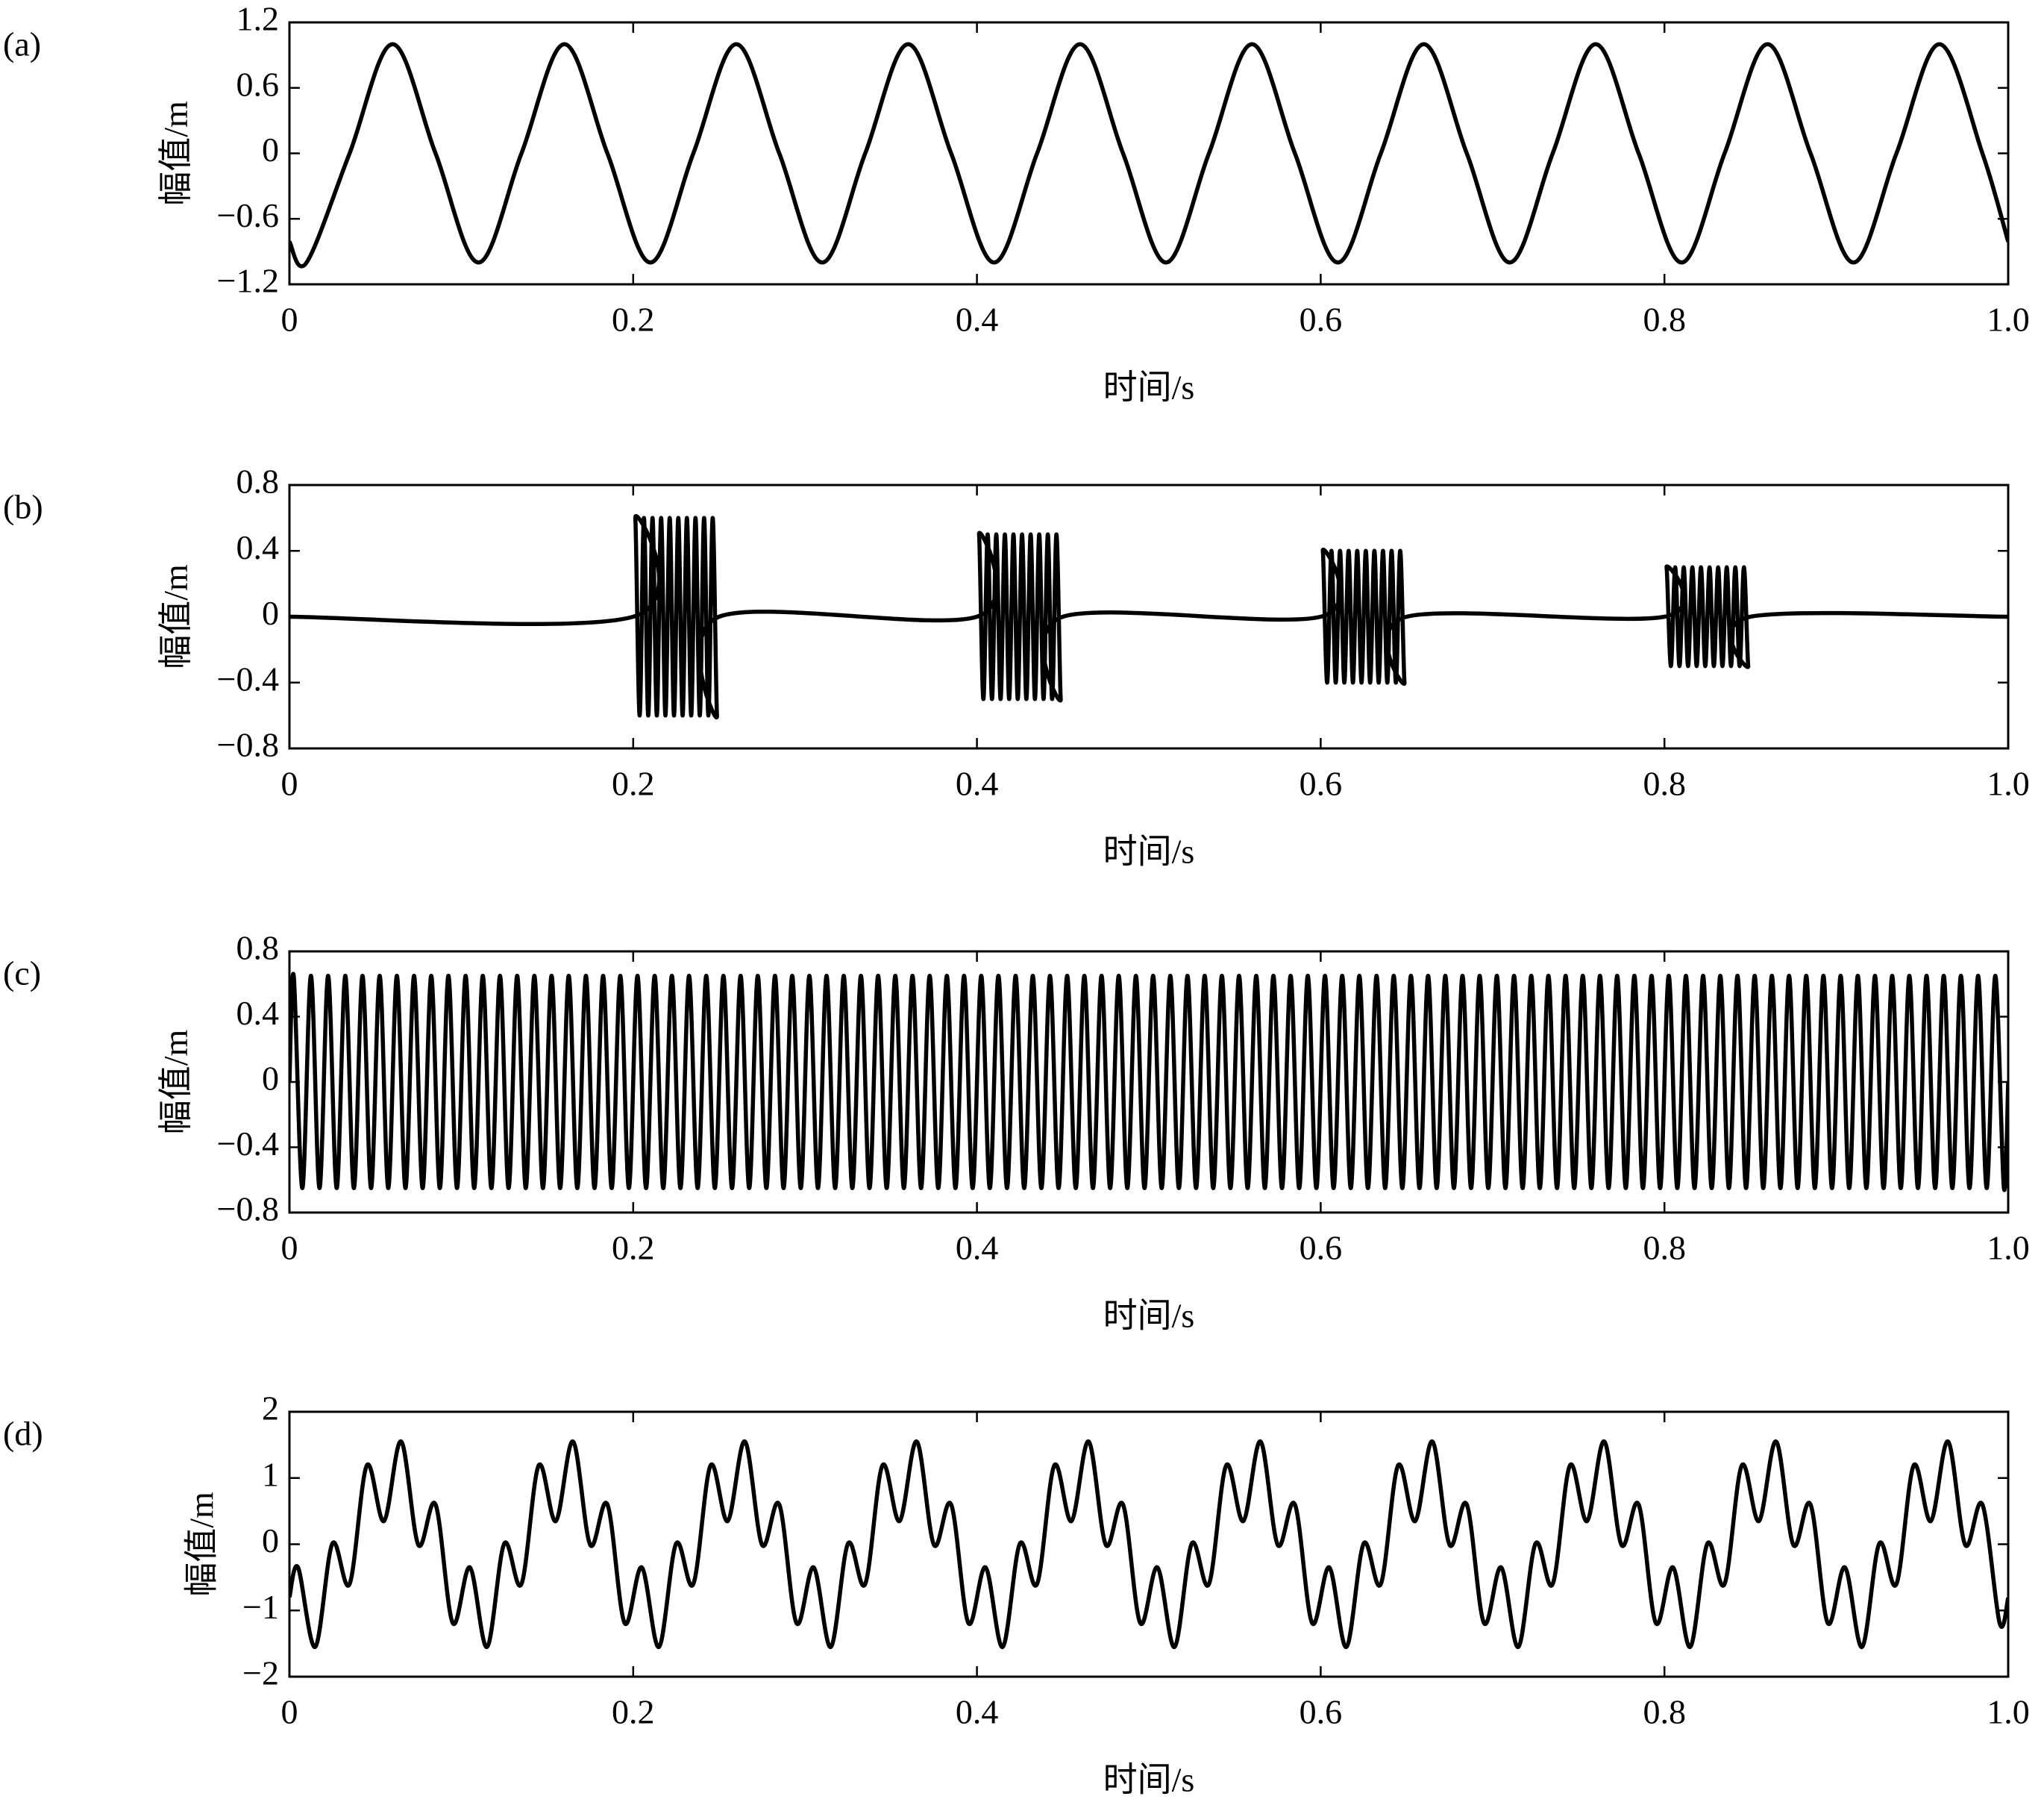 This screenshot has width=2044, height=1808. I want to click on y-tick-label: −0.6, so click(248, 215).